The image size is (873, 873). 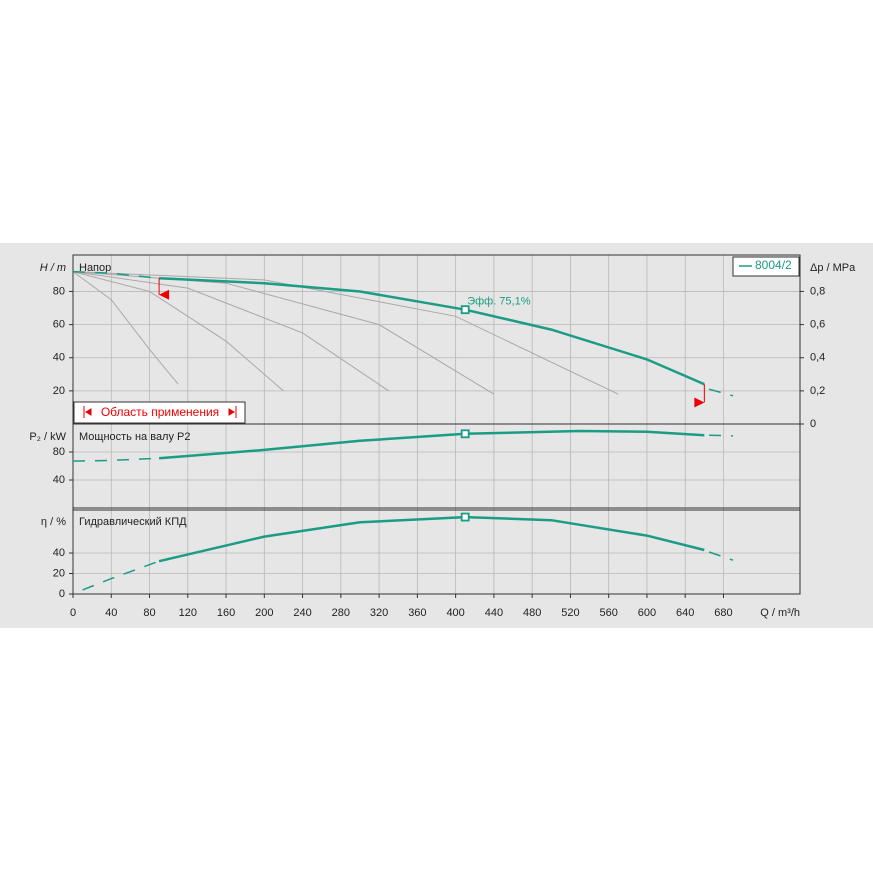 What do you see at coordinates (47, 437) in the screenshot?
I see `y-axis-label: P₂ / kW` at bounding box center [47, 437].